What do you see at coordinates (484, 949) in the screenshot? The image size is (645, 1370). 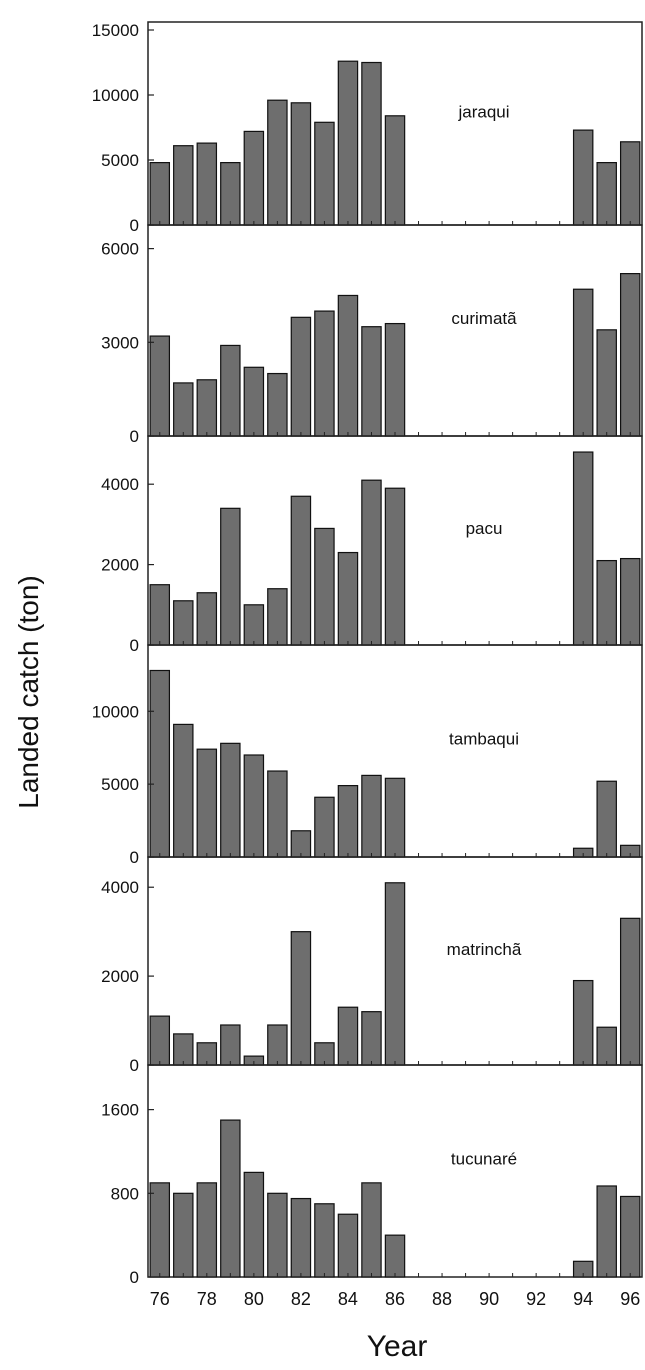 I see `panel-label: matrinchã` at bounding box center [484, 949].